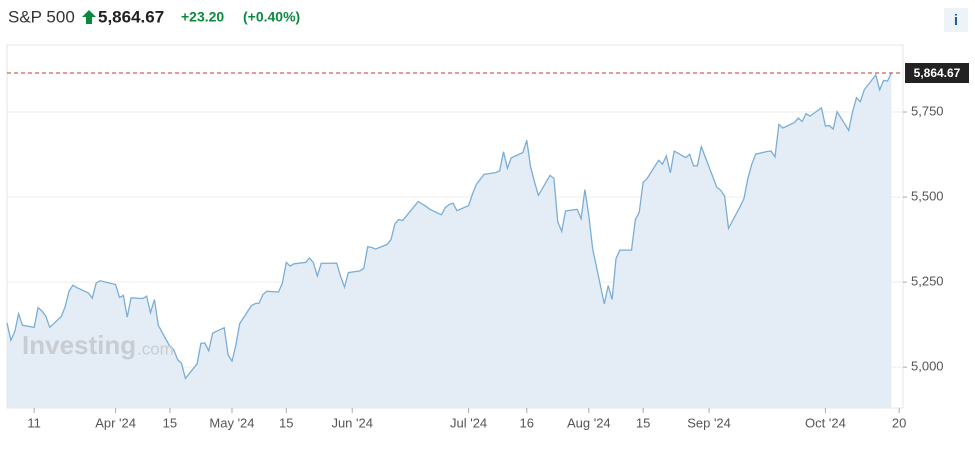  Describe the element at coordinates (231, 422) in the screenshot. I see `x-tick-label: May '24` at that location.